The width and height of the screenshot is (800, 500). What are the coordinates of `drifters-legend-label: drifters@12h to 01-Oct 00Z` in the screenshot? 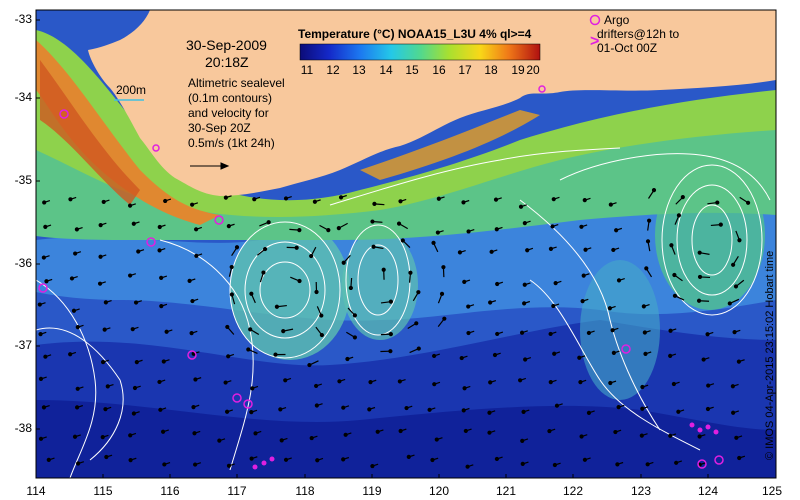 It's located at (638, 41).